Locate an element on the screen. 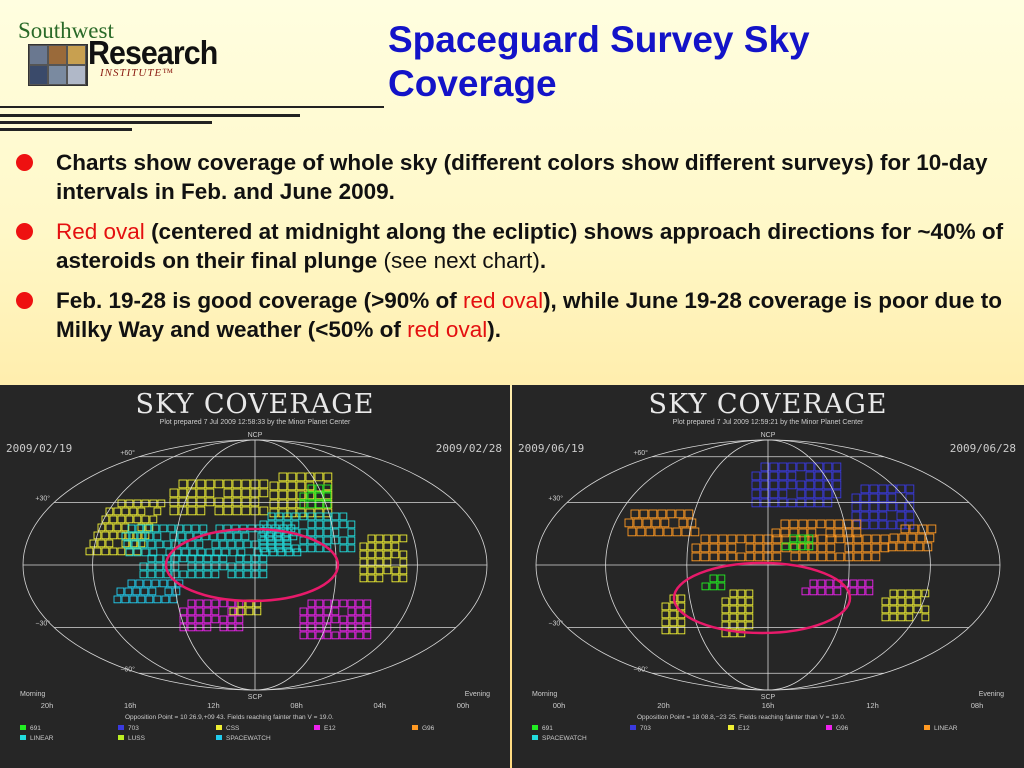 The height and width of the screenshot is (768, 1024). ra-tick-label: 04h is located at coordinates (380, 705).